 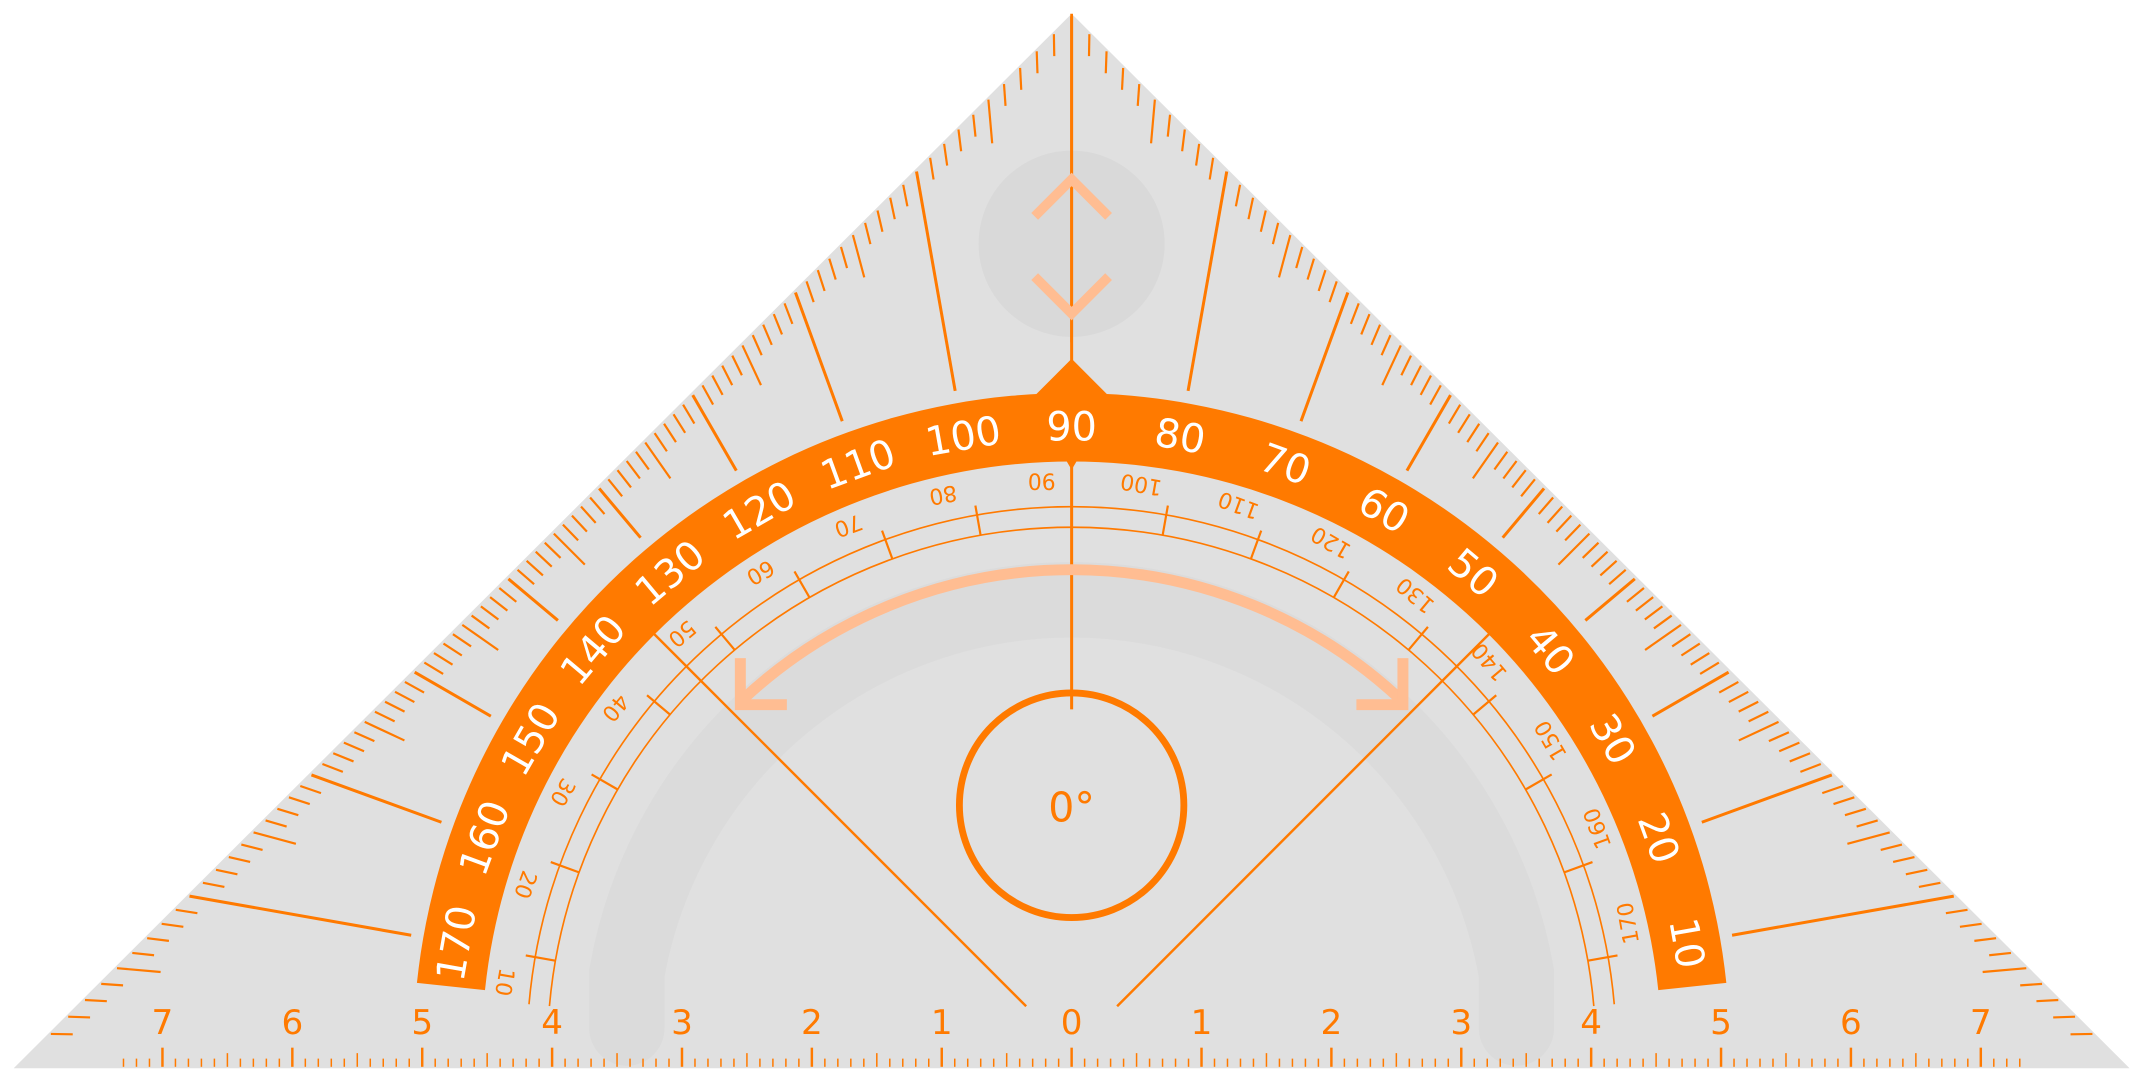 What do you see at coordinates (1461, 1023) in the screenshot?
I see `ruler-label: 3` at bounding box center [1461, 1023].